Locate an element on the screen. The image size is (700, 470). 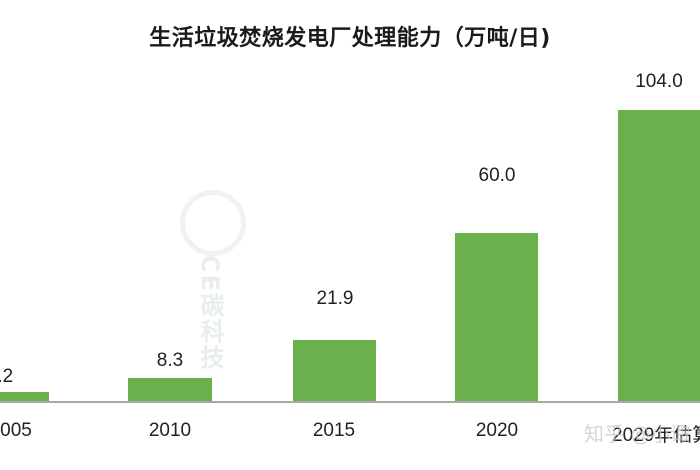
value-label-2029: 104.0 is located at coordinates (659, 81).